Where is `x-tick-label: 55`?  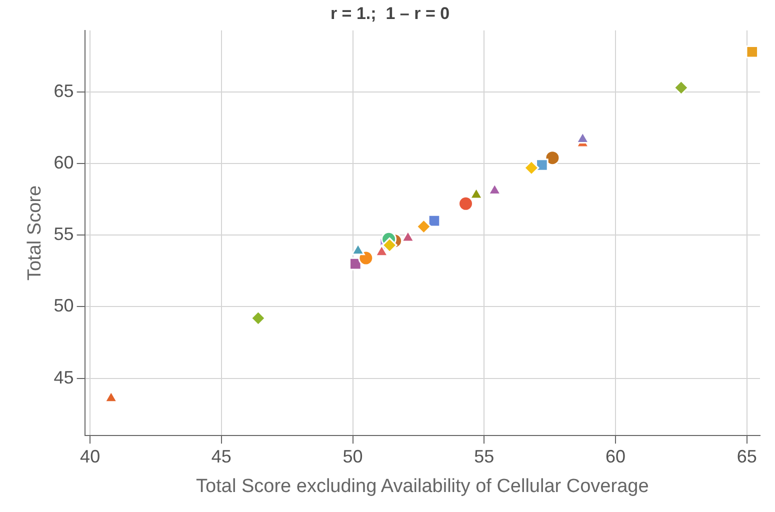
x-tick-label: 55 is located at coordinates (484, 456).